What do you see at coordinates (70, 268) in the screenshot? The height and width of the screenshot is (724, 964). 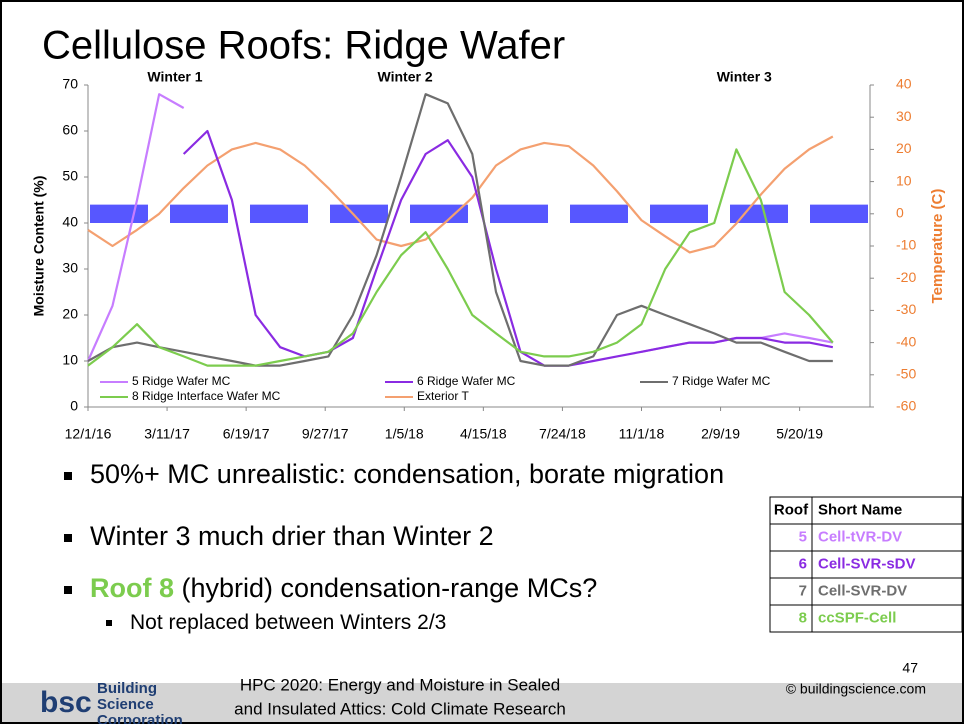 I see `y-tick-label: 30` at bounding box center [70, 268].